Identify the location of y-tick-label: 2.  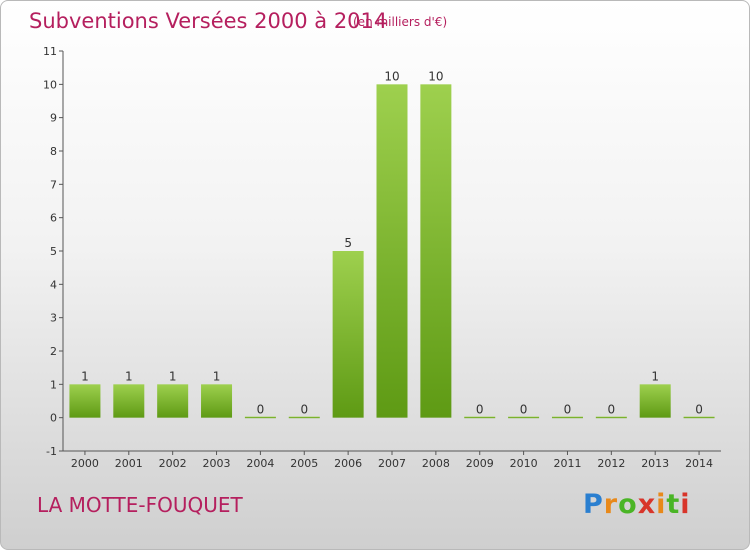
(53, 351).